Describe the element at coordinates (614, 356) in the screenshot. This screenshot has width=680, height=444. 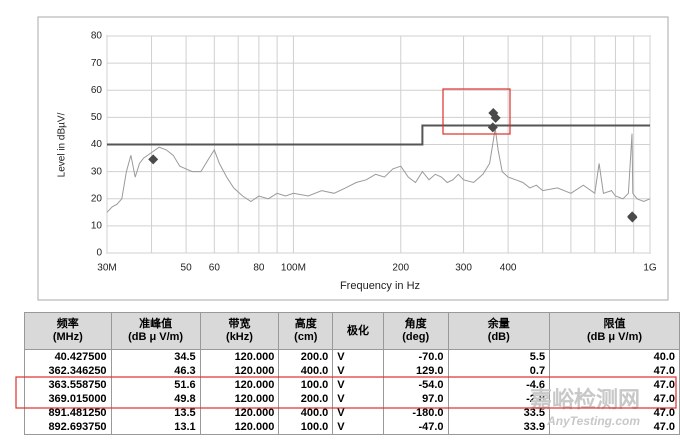
I see `table-cell: 40.0` at that location.